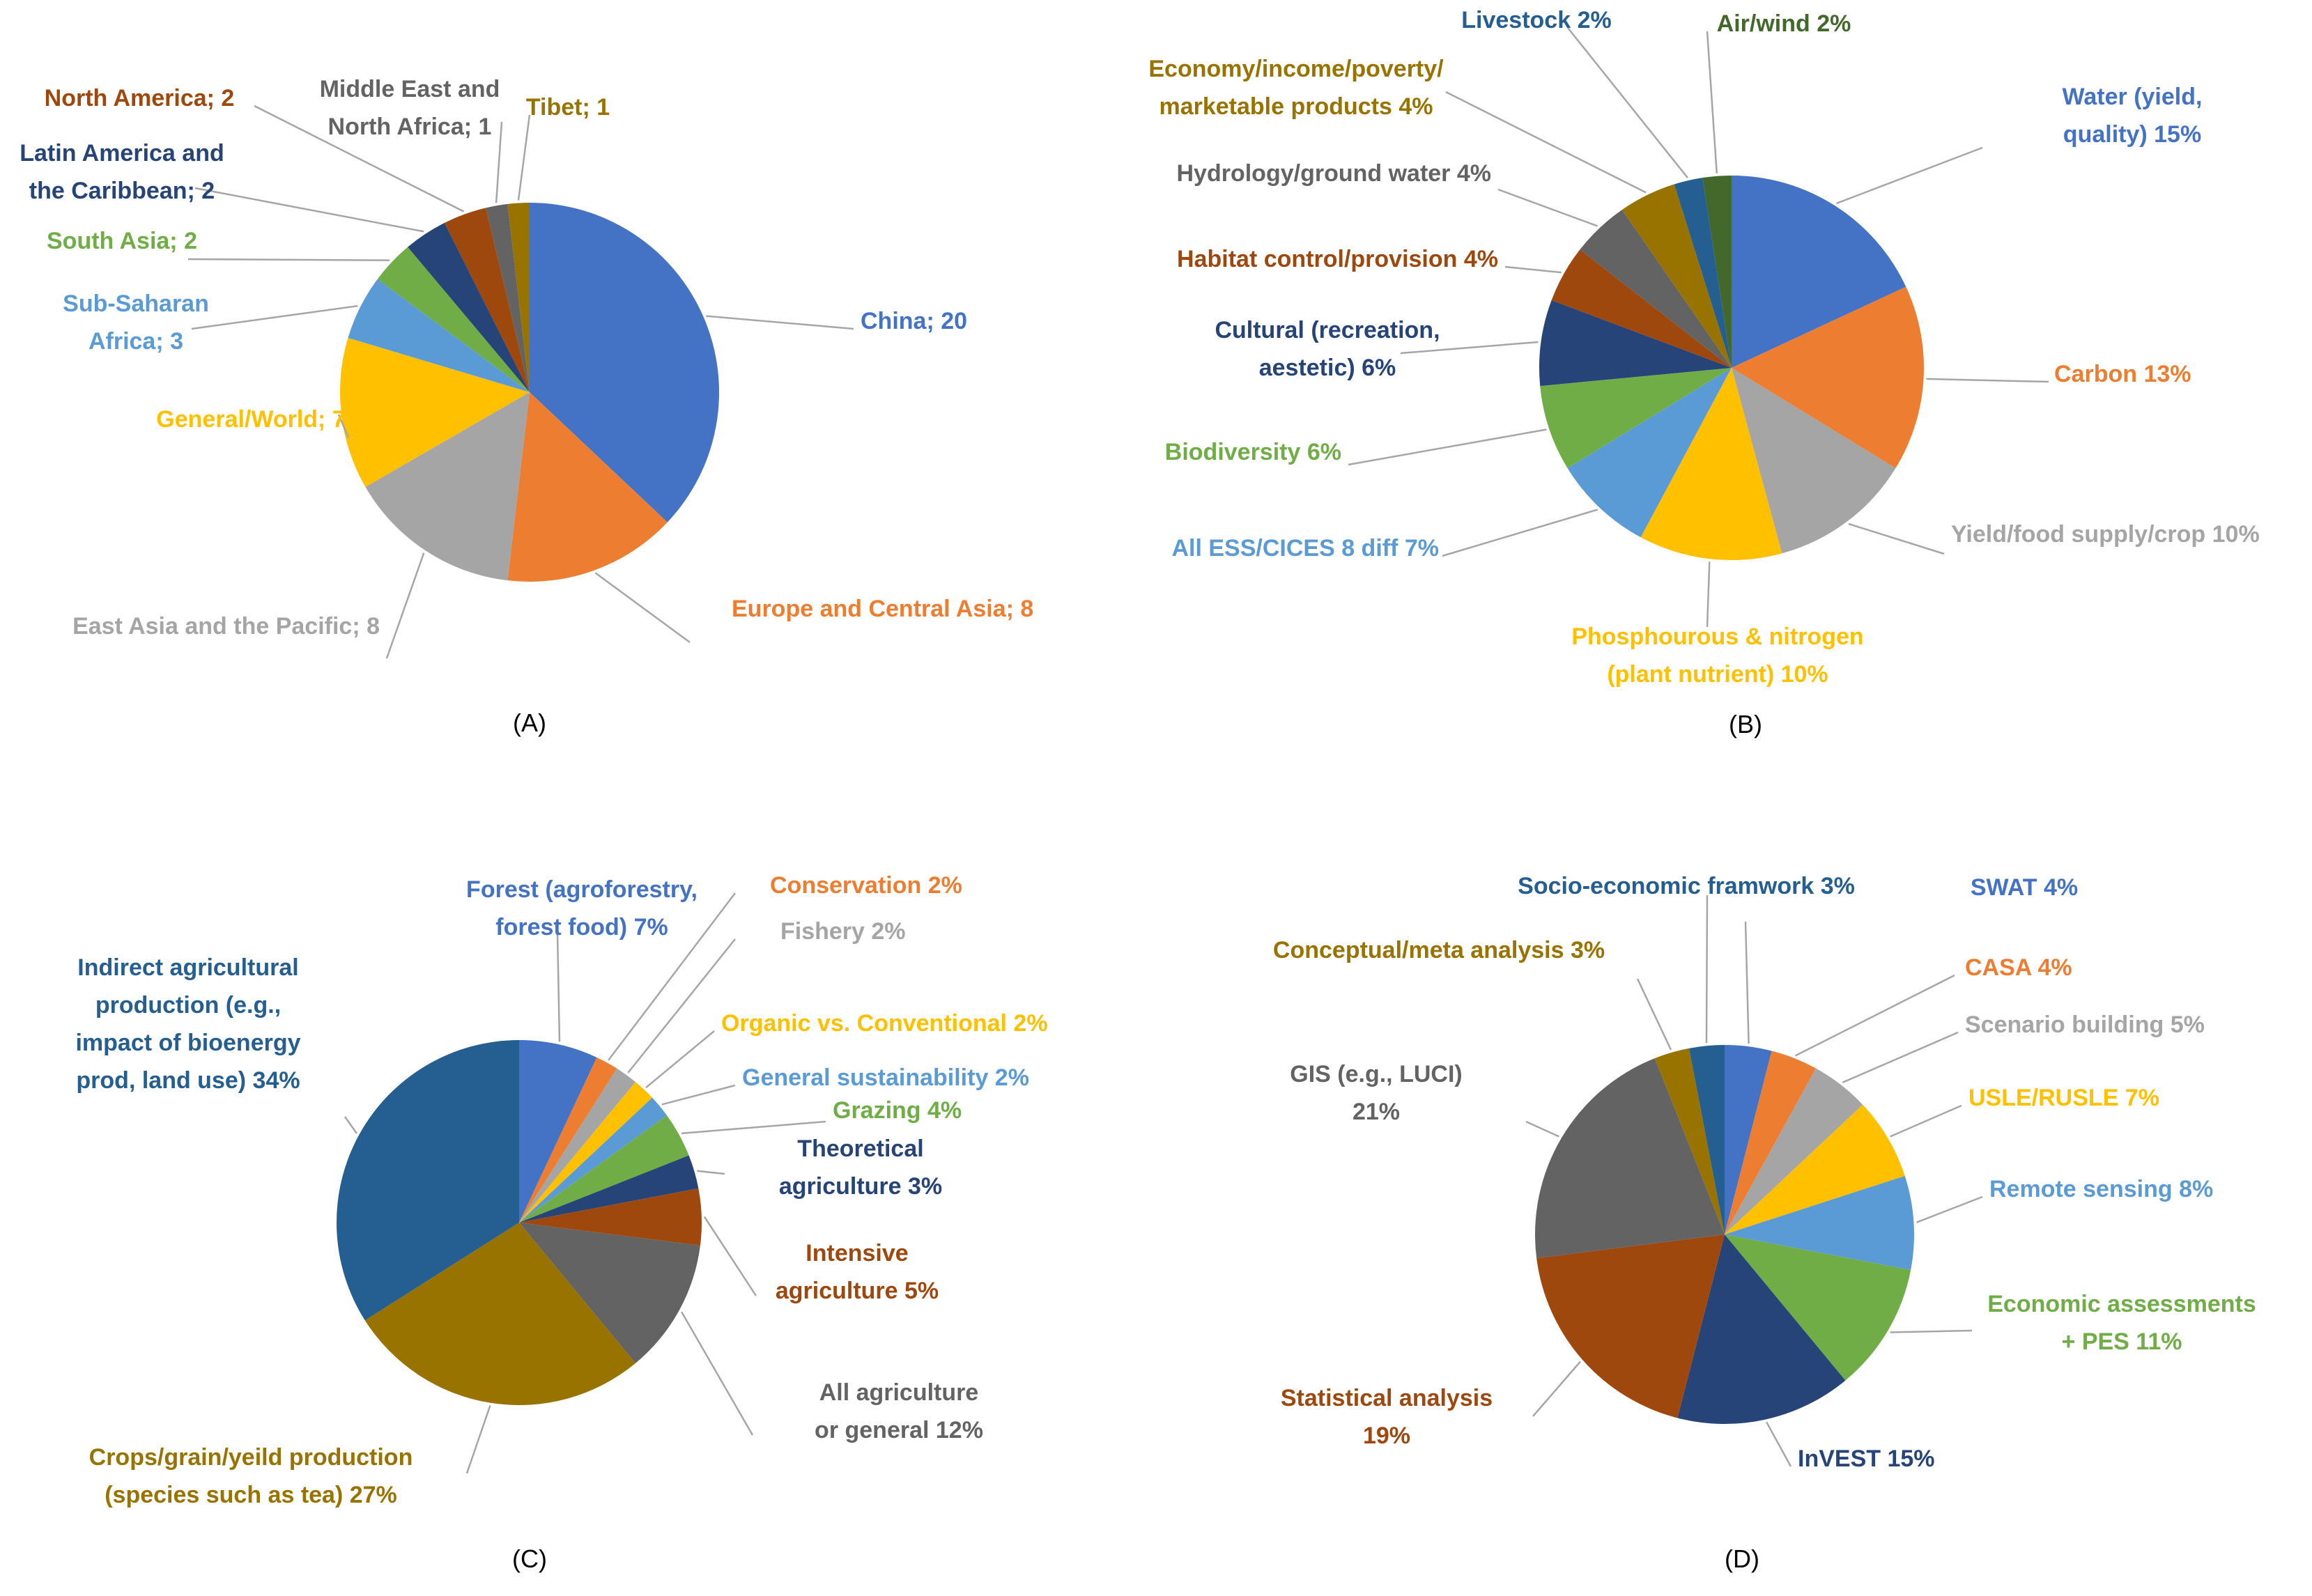 The width and height of the screenshot is (2312, 1596). What do you see at coordinates (188, 1005) in the screenshot?
I see `slice-label-line: production (e.g.,` at bounding box center [188, 1005].